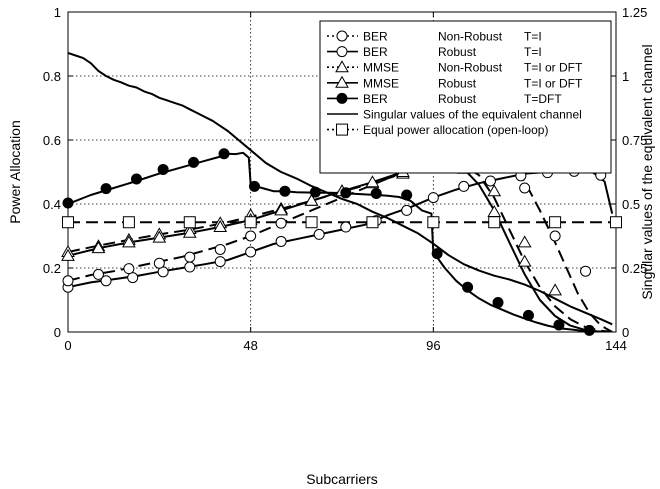  Describe the element at coordinates (67, 345) in the screenshot. I see `x-tick-label: 0` at that location.